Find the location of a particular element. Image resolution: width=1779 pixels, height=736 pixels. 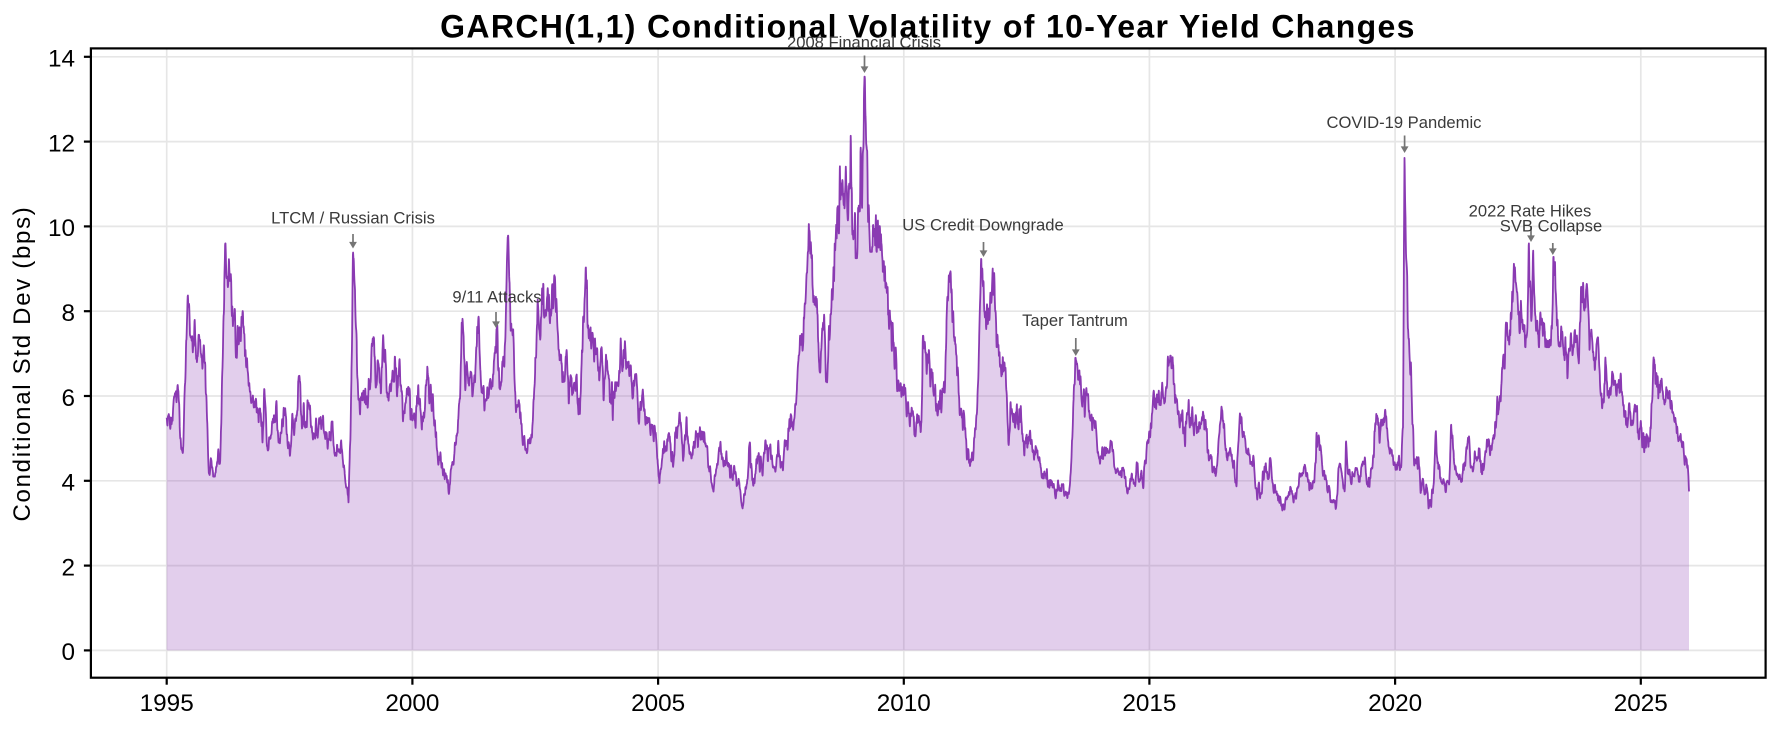

svg-text: 2025 is located at coordinates (1641, 703).